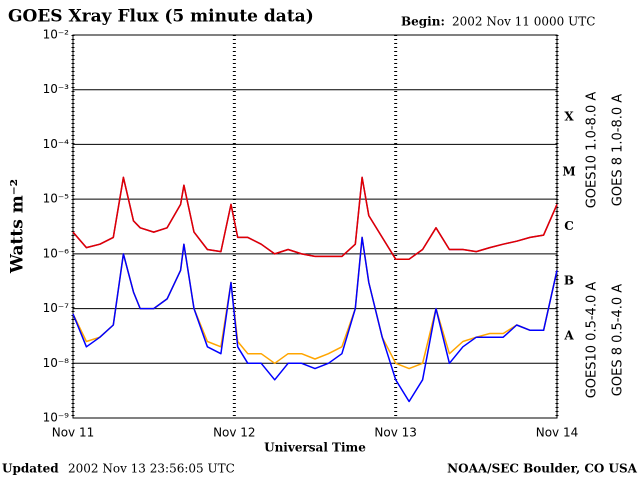 This screenshot has height=480, width=640. What do you see at coordinates (568, 335) in the screenshot?
I see `flare-class-label: A` at bounding box center [568, 335].